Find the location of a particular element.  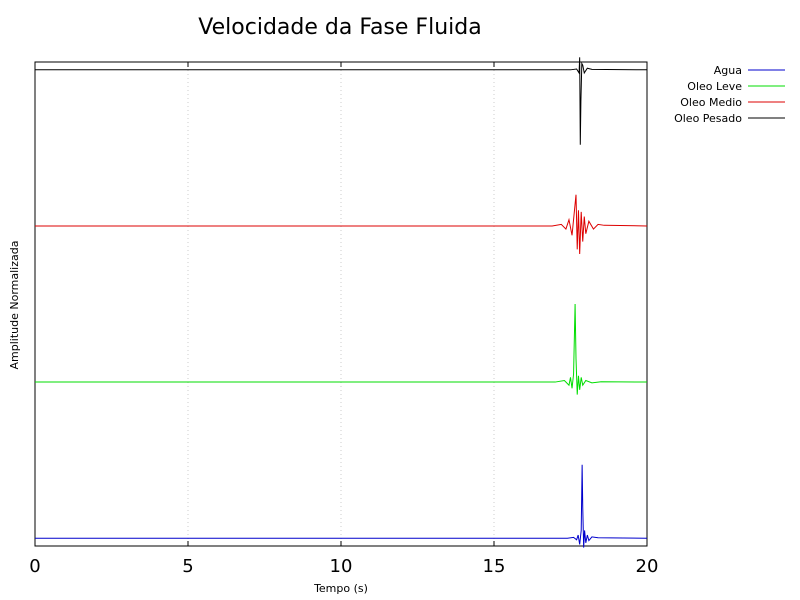

legend: Agua Oleo Leve Oleo Medio Oleo Pesado is located at coordinates (729, 94).